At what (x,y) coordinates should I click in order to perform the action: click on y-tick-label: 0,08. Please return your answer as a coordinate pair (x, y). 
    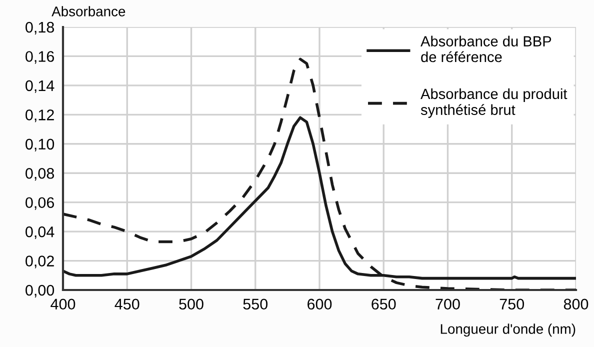
    Looking at the image, I should click on (40, 174).